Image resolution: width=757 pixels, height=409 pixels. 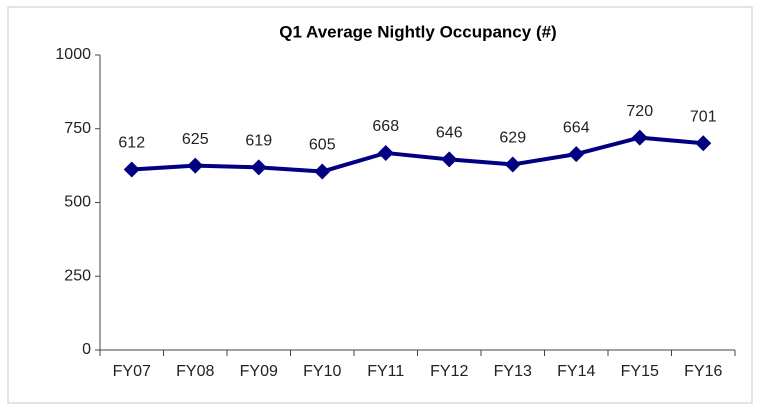 I want to click on data-label: 664, so click(x=576, y=127).